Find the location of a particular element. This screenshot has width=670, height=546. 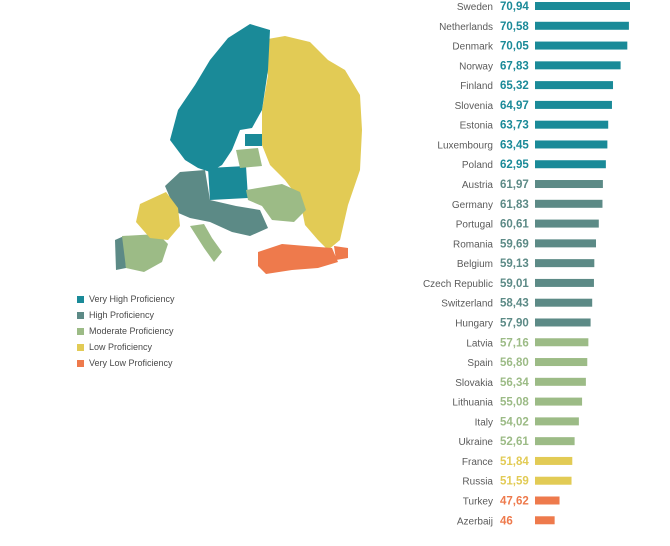

legend-item: Very High Proficiency is located at coordinates (126, 299).